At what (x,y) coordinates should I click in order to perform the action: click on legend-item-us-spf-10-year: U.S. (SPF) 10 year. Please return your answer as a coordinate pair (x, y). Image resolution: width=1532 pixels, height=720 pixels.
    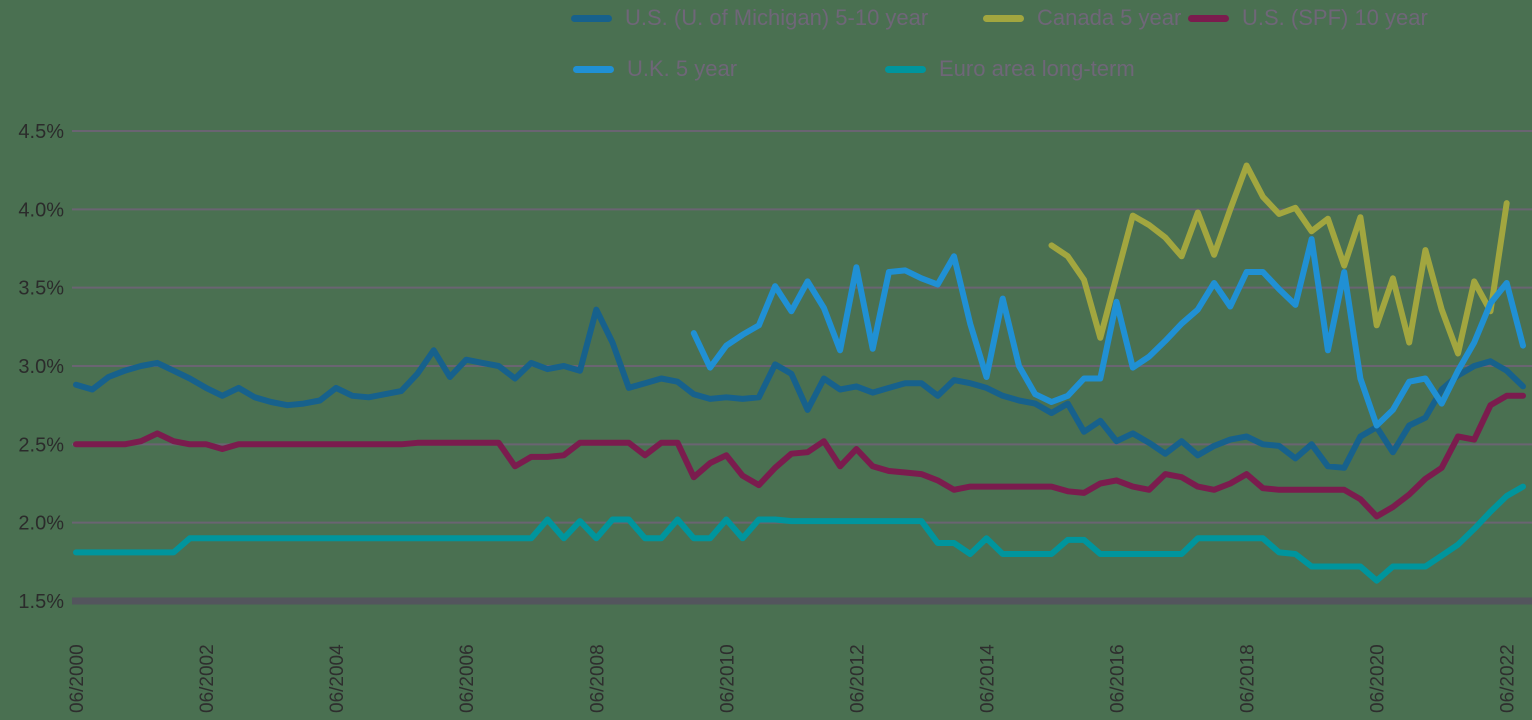
    Looking at the image, I should click on (1308, 18).